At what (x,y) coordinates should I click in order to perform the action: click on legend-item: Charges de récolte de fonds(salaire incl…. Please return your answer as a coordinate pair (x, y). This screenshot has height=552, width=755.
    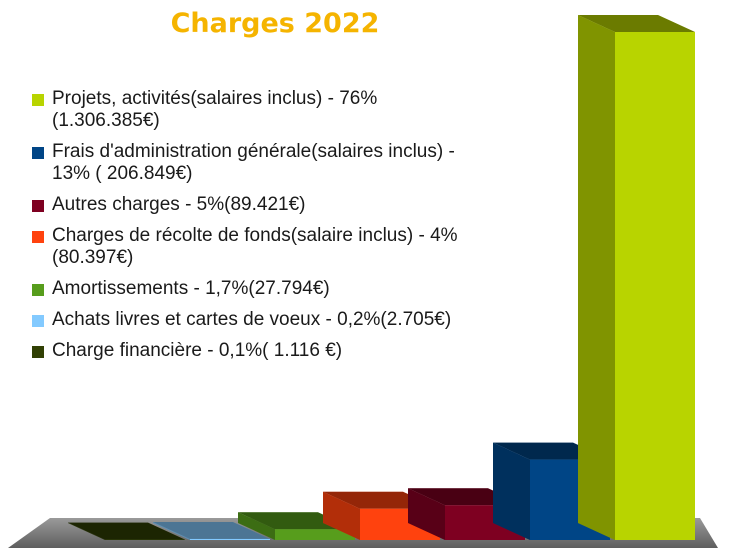
    Looking at the image, I should click on (252, 247).